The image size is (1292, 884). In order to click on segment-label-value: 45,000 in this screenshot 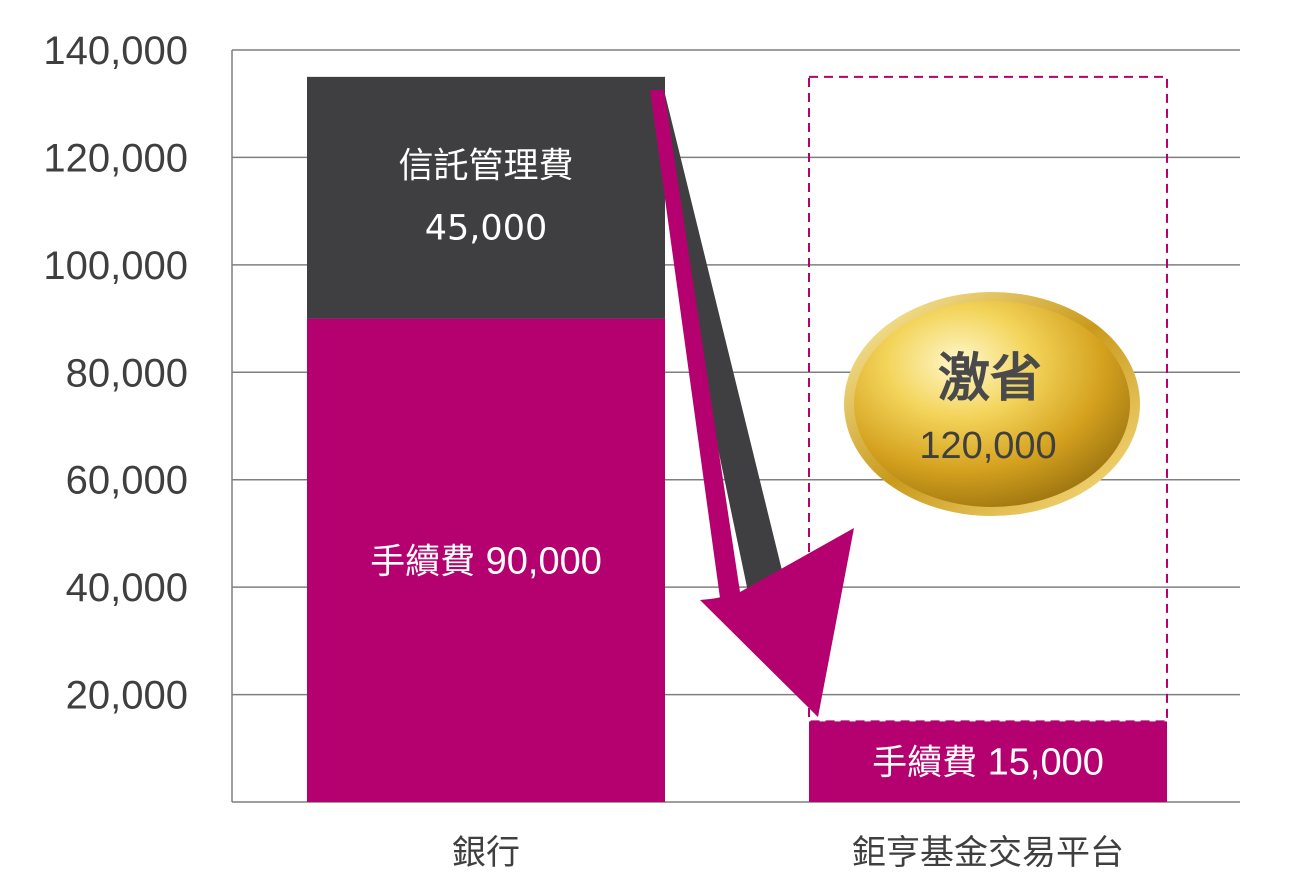, I will do `click(486, 229)`.